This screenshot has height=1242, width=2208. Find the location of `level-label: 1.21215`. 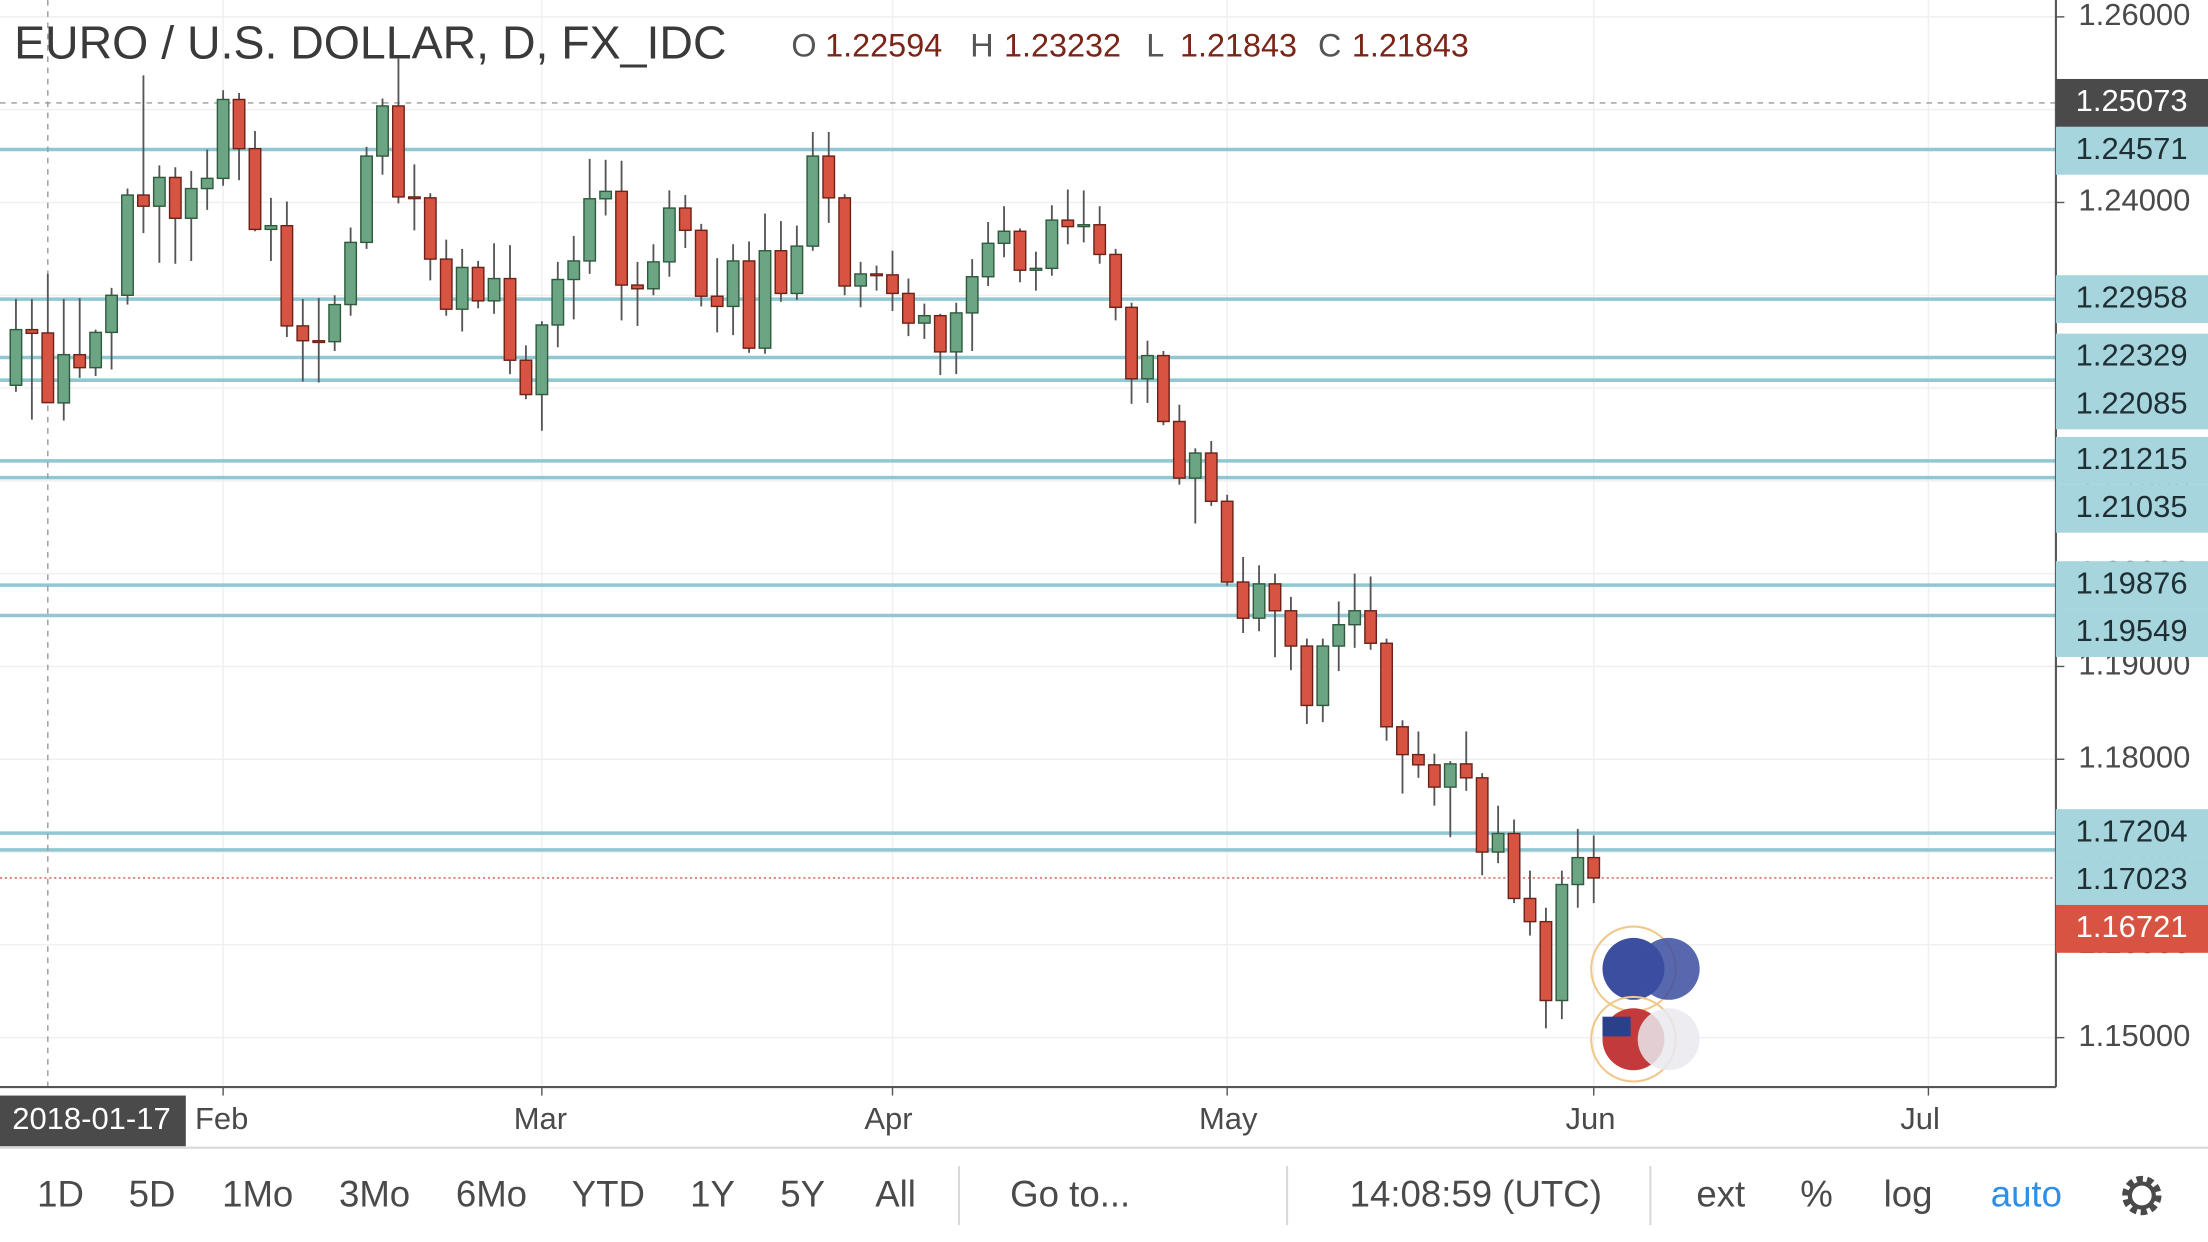

level-label: 1.21215 is located at coordinates (2132, 458).